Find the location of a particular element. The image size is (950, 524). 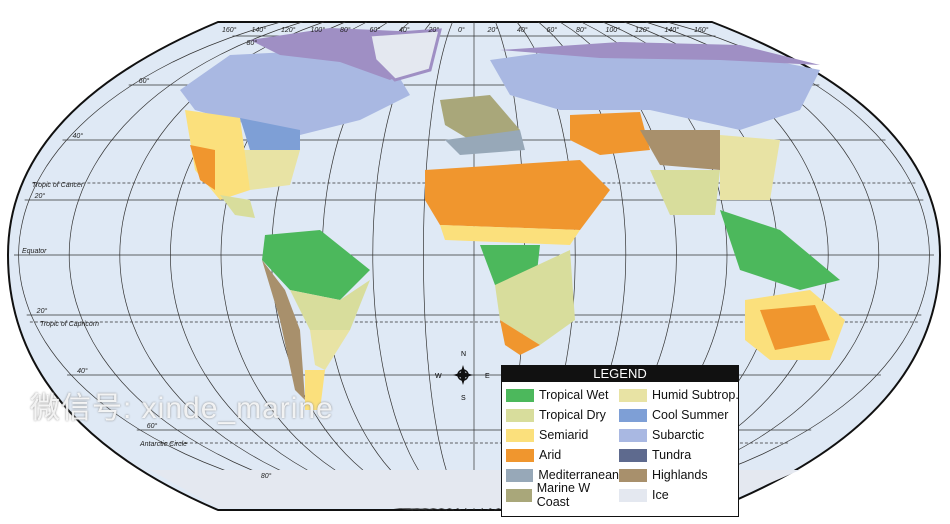

latitude-label: 20° is located at coordinates (40, 196).